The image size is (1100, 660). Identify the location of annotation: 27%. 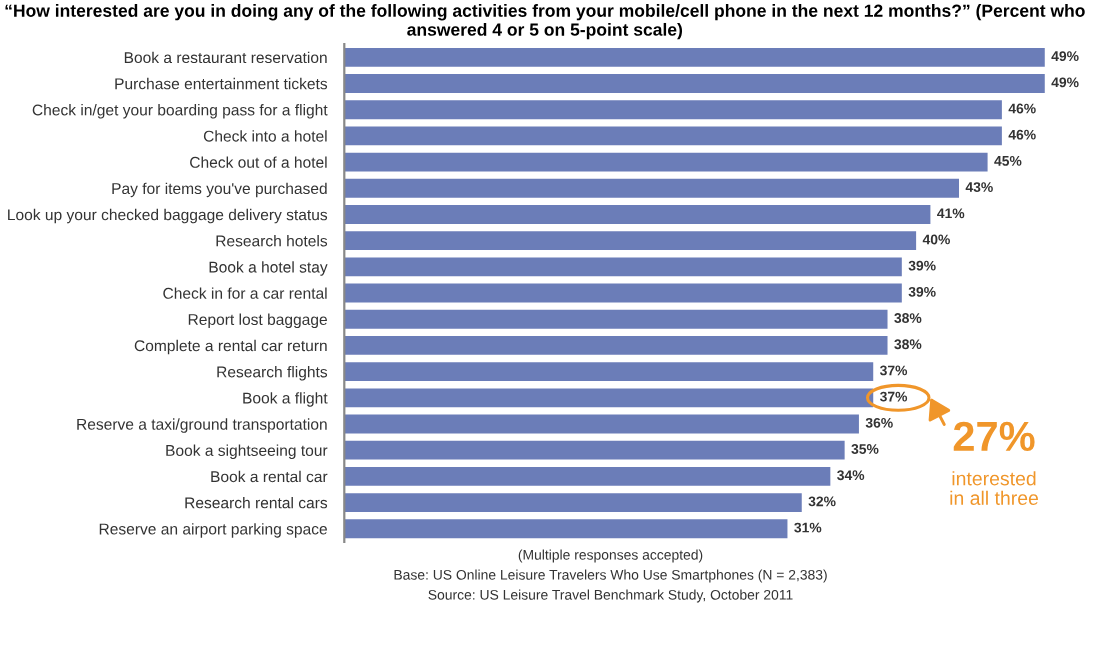
(994, 436).